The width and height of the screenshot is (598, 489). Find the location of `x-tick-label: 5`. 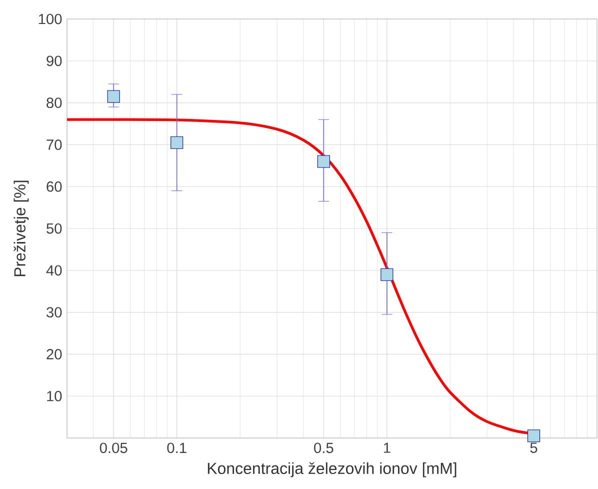

x-tick-label: 5 is located at coordinates (534, 447).